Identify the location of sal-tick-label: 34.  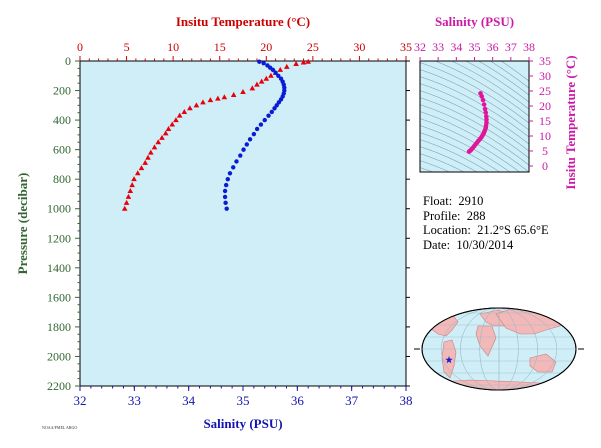
(189, 400).